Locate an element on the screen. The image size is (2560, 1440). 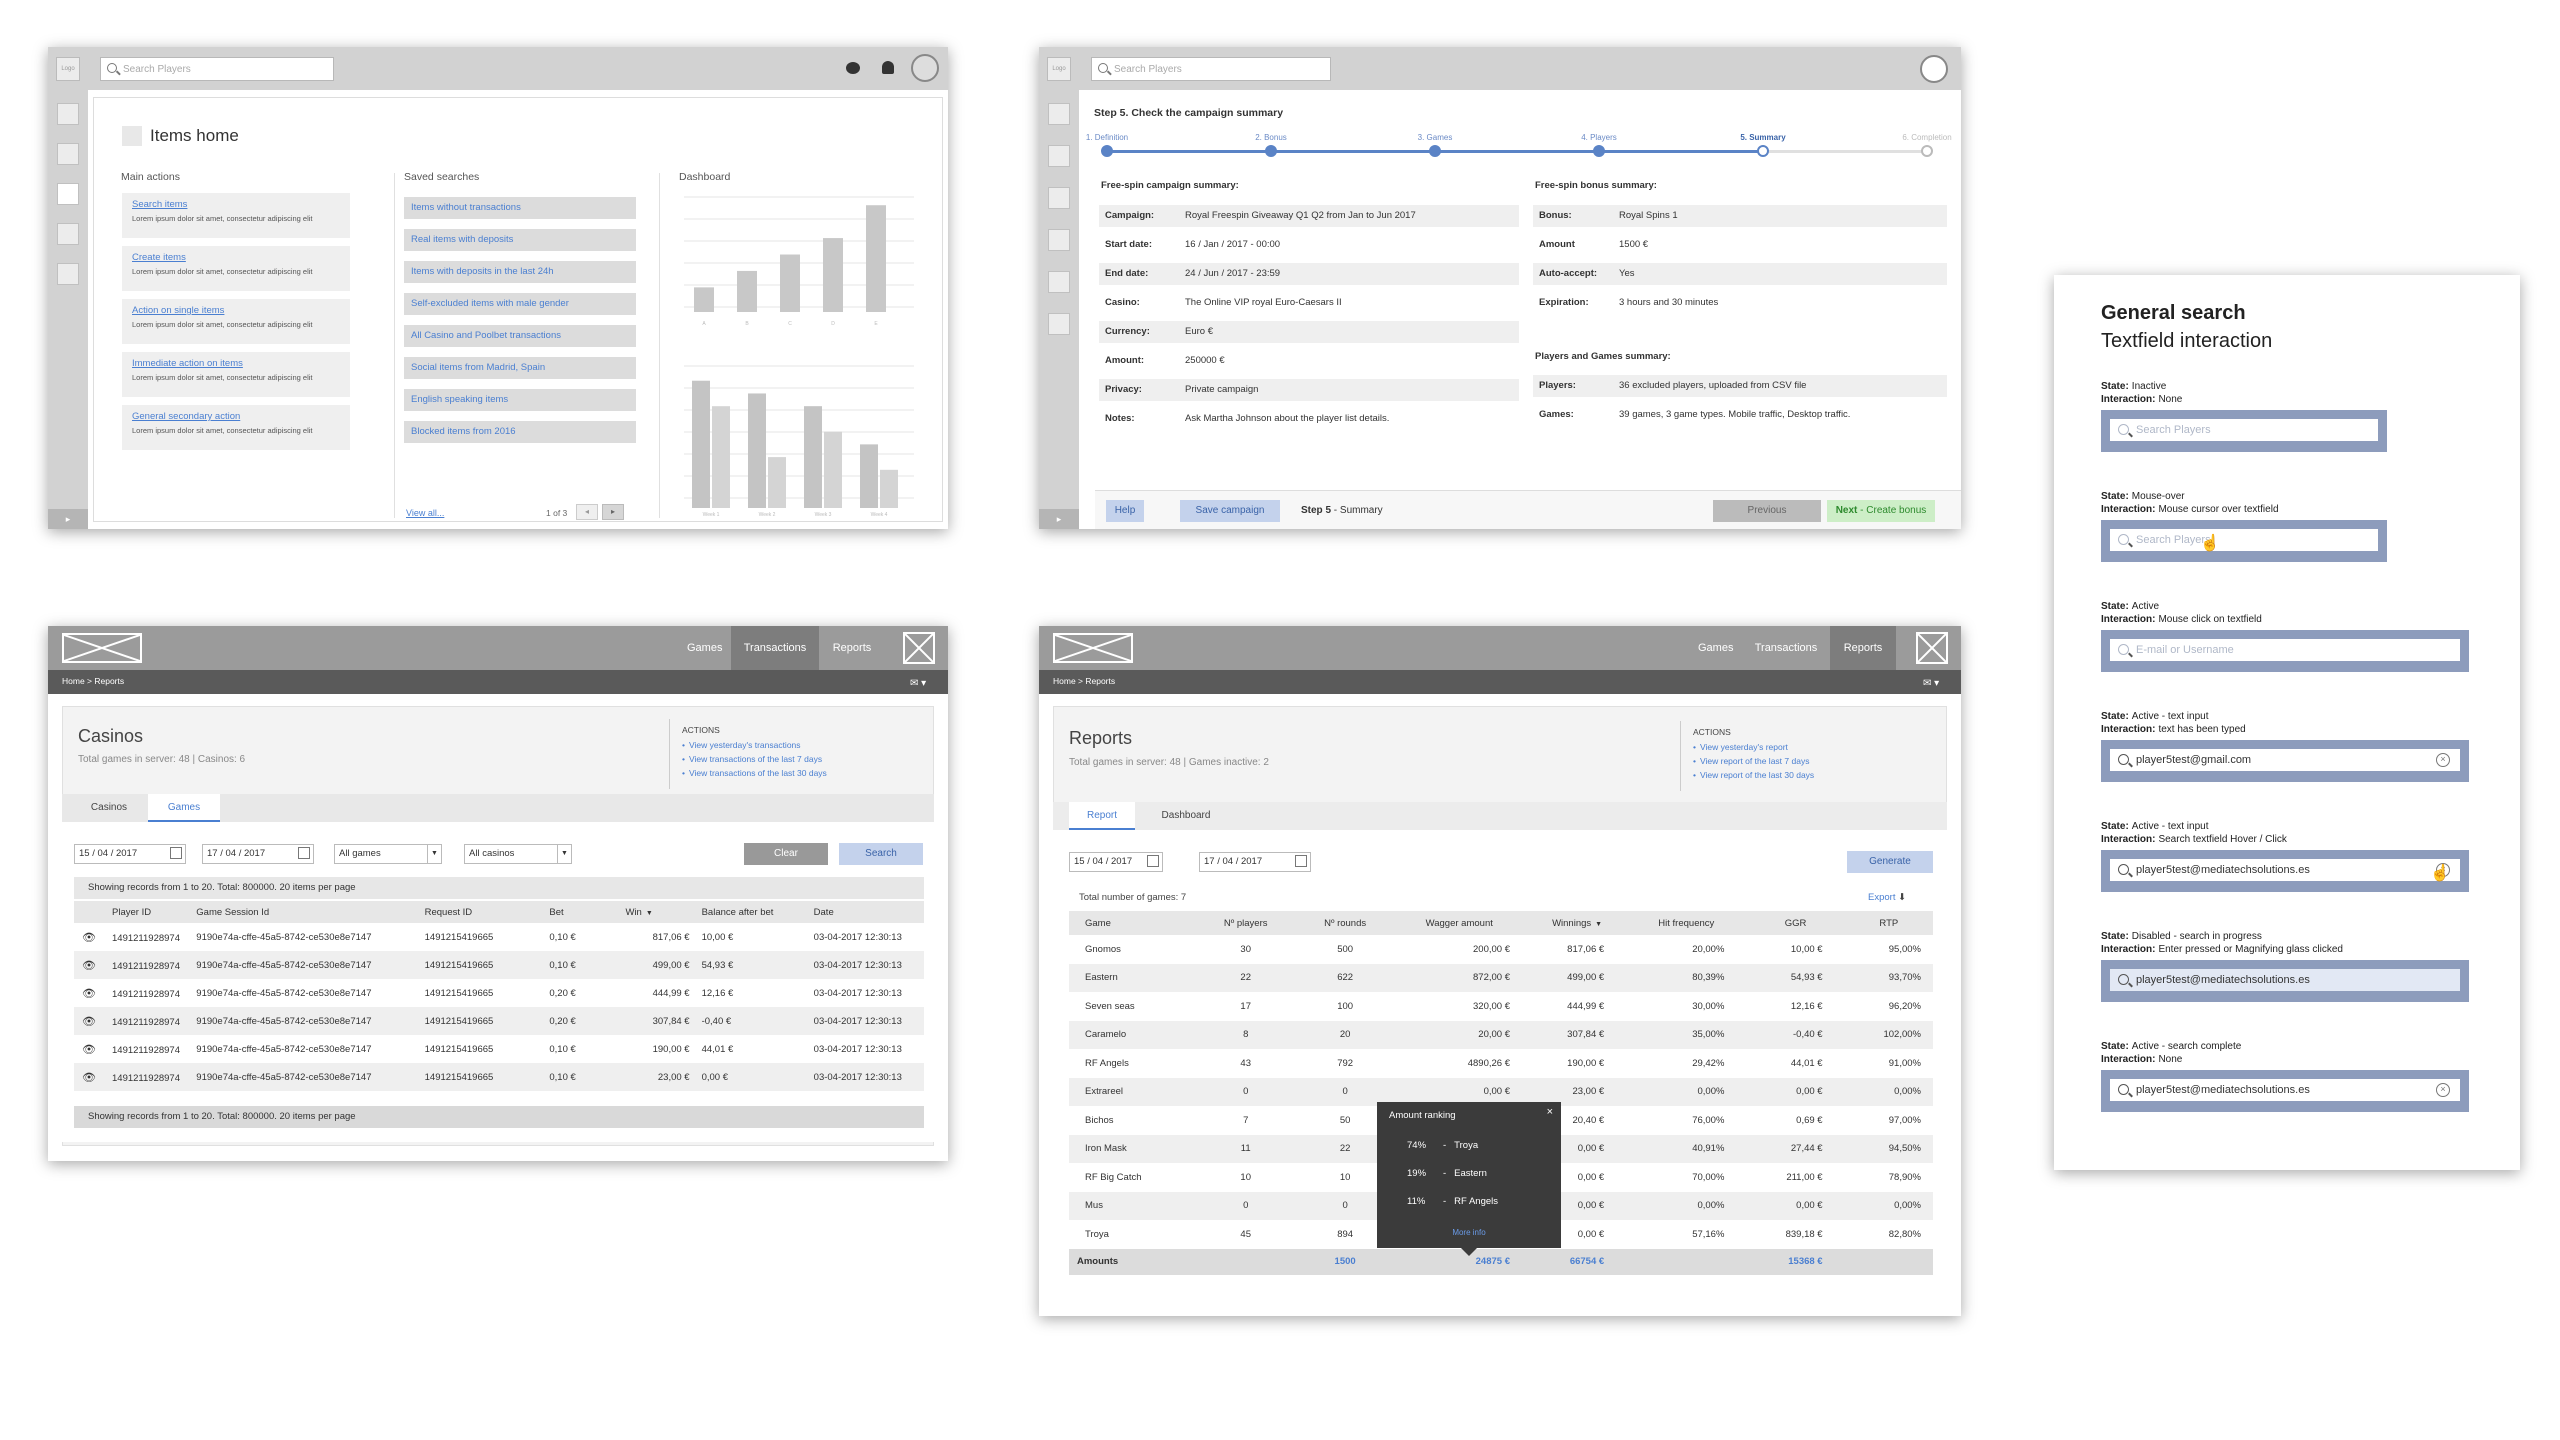
column-header: Wagger amount is located at coordinates (1459, 923).